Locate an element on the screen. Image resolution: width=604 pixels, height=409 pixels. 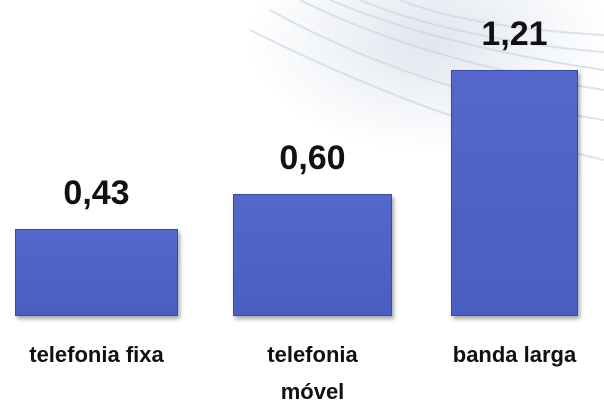
x-tick-label: telefonia fixa is located at coordinates (96, 354).